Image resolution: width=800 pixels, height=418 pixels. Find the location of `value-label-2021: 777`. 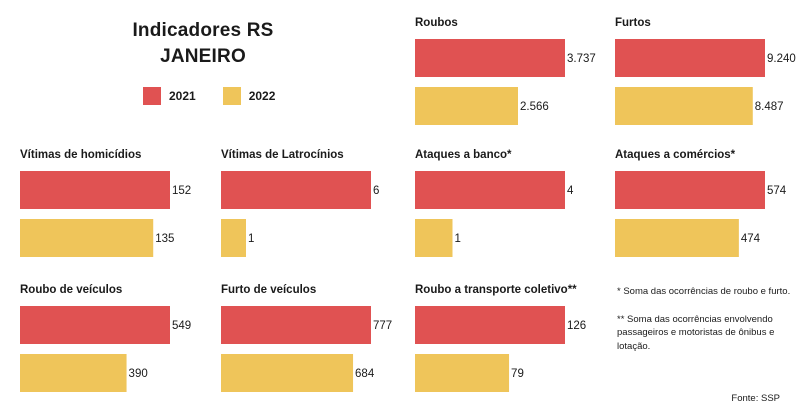

value-label-2021: 777 is located at coordinates (382, 326).